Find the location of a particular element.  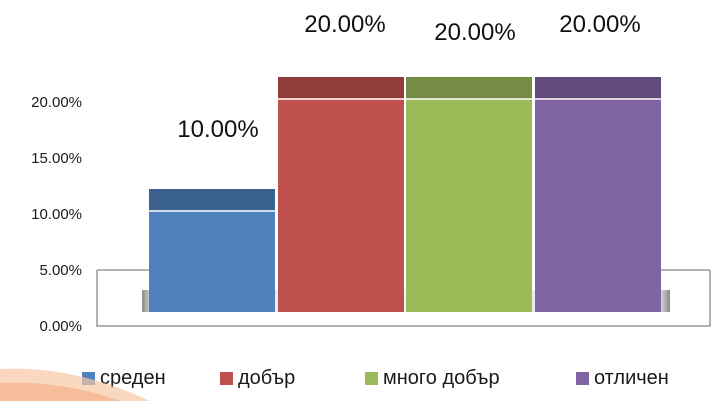

y-axis: 0.00% 5.00% 10.00% 15.00% 20.00% is located at coordinates (56, 214).